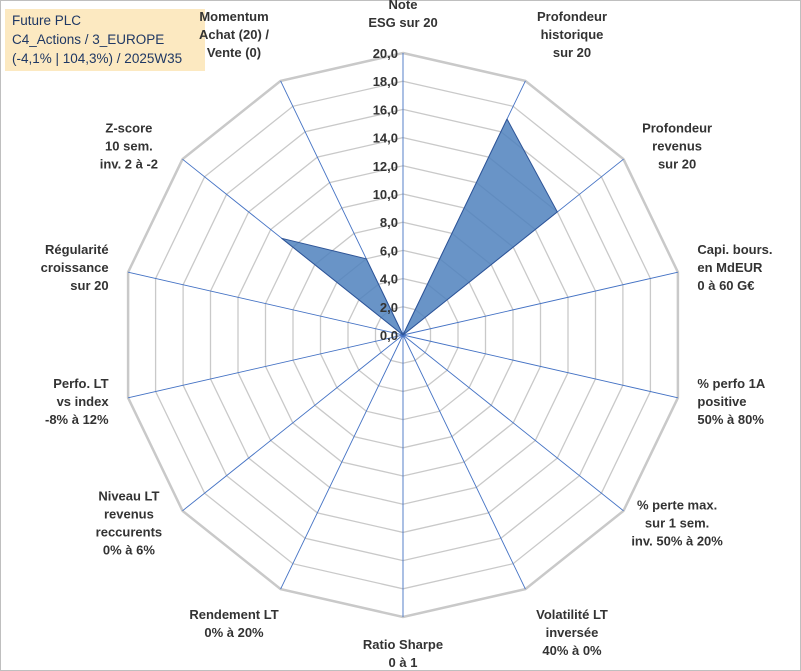  I want to click on axis-label-line: -8% à 12%, so click(77, 419).